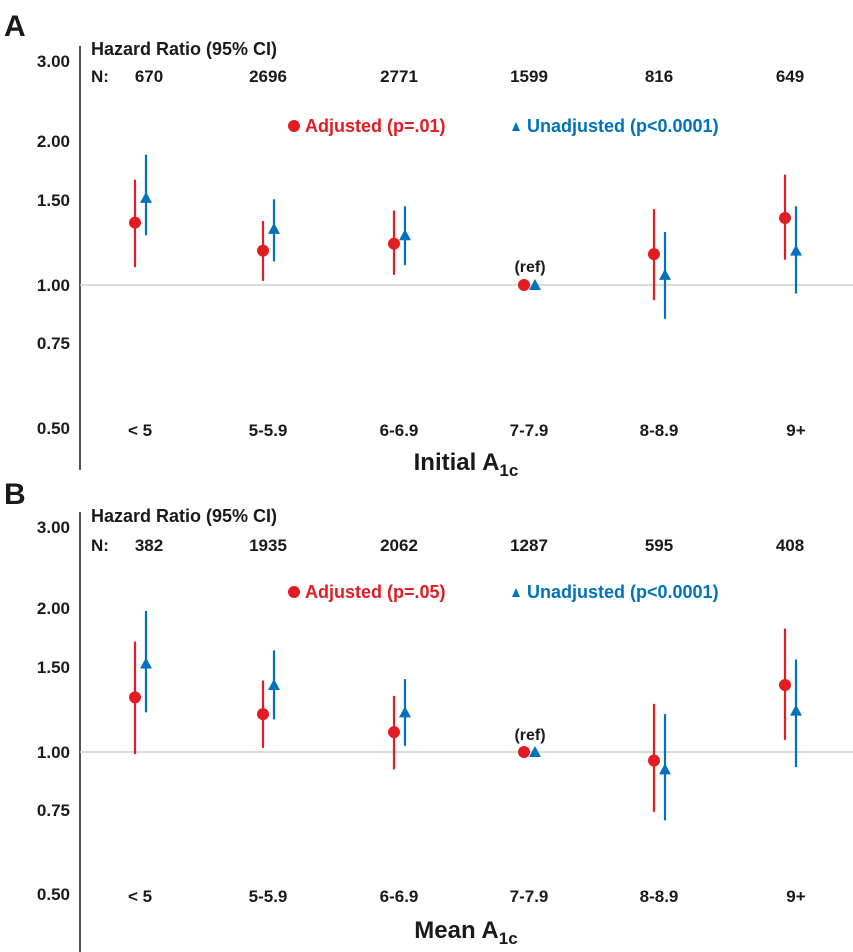 The height and width of the screenshot is (952, 853). What do you see at coordinates (399, 545) in the screenshot?
I see `panel-b-n-value: 2062` at bounding box center [399, 545].